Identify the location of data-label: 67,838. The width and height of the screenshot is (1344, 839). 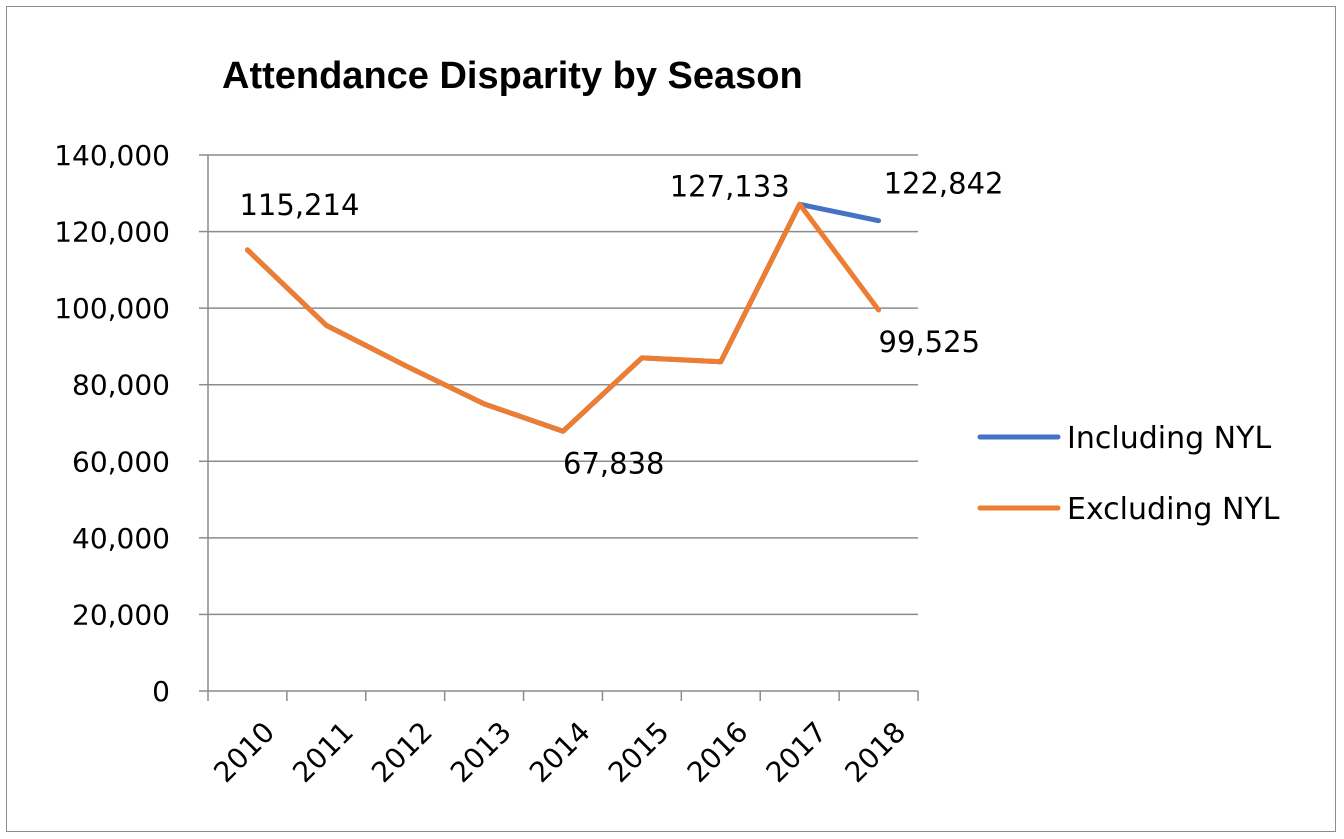
(613, 463).